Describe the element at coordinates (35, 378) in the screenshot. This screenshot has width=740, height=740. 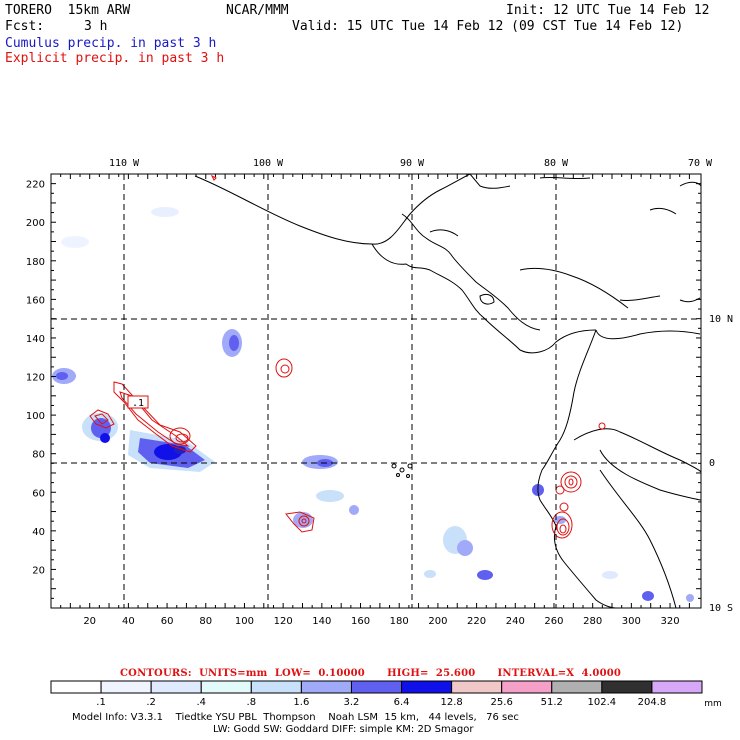
I see `y-tick-label: 120` at that location.